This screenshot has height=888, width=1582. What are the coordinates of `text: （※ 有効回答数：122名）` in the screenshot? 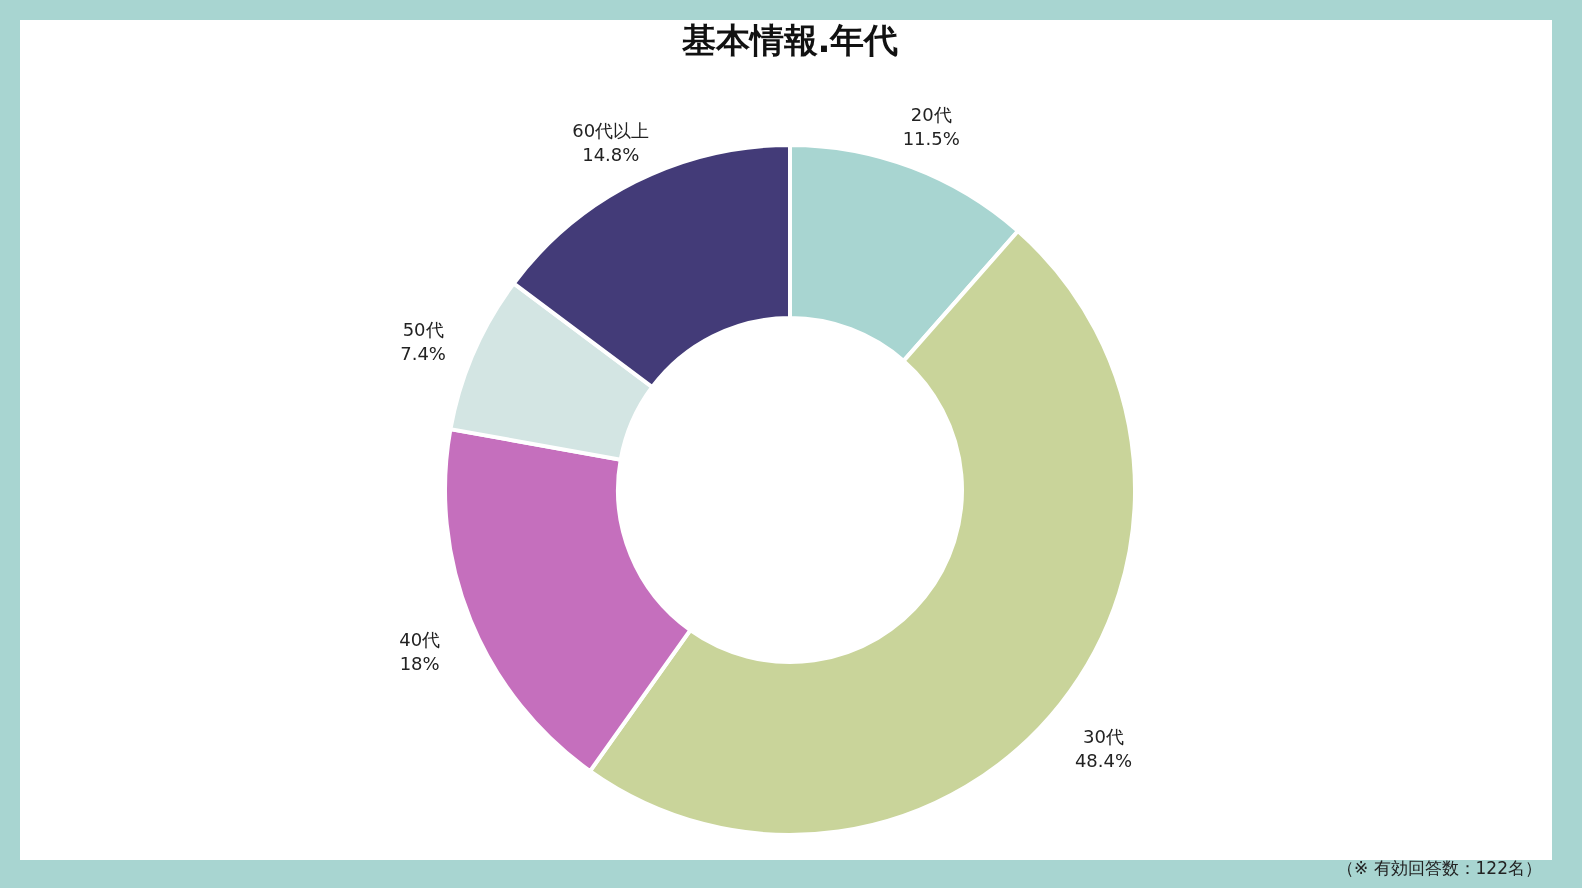 It's located at (1439, 868).